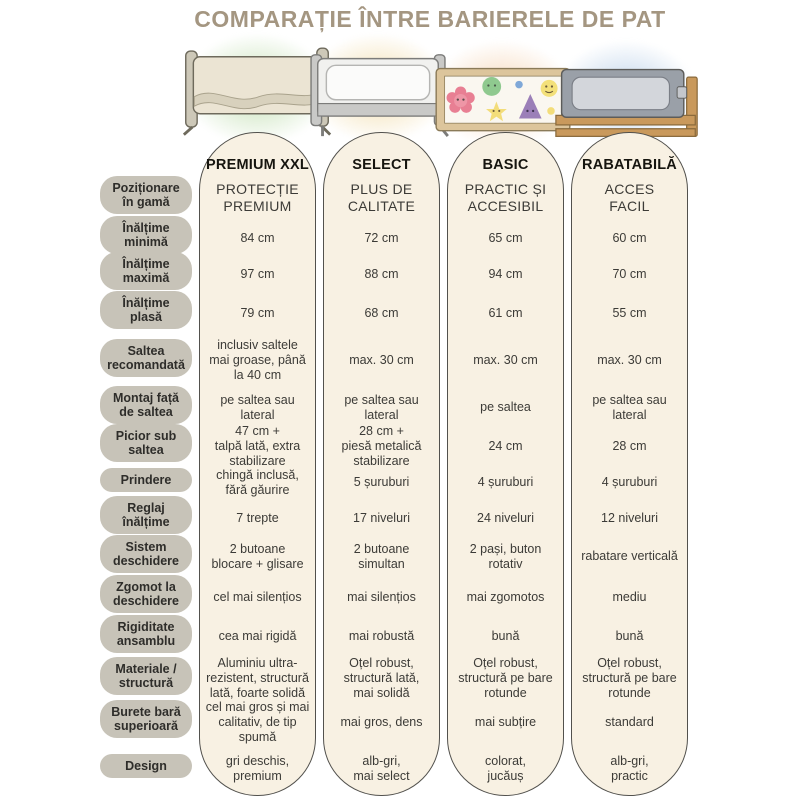 The width and height of the screenshot is (800, 800). What do you see at coordinates (381, 768) in the screenshot?
I see `table-cell: alb-gri, mai select` at bounding box center [381, 768].